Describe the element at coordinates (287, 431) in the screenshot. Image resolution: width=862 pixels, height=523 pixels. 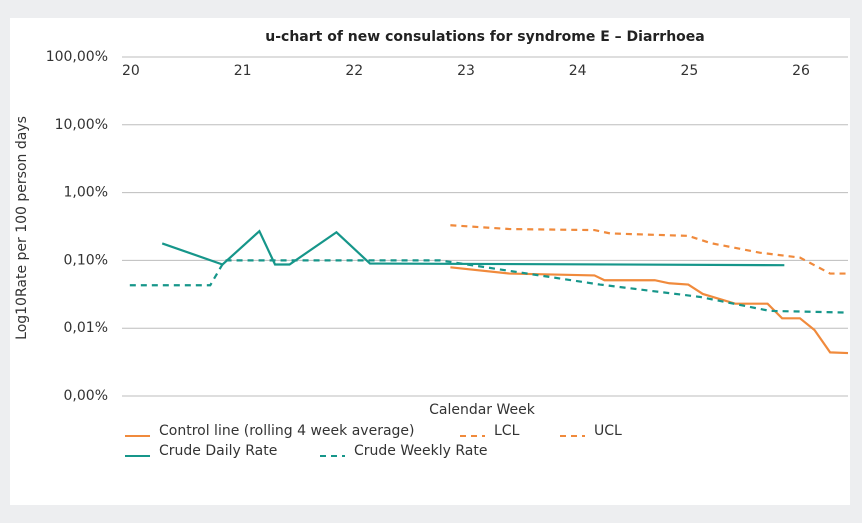
I see `legend-label: Control line (rolling 4 week average)` at that location.